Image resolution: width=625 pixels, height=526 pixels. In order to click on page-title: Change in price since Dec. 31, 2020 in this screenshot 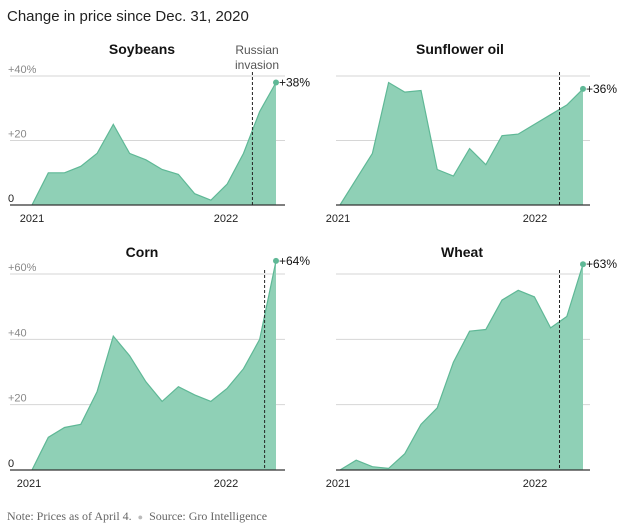, I will do `click(128, 16)`.